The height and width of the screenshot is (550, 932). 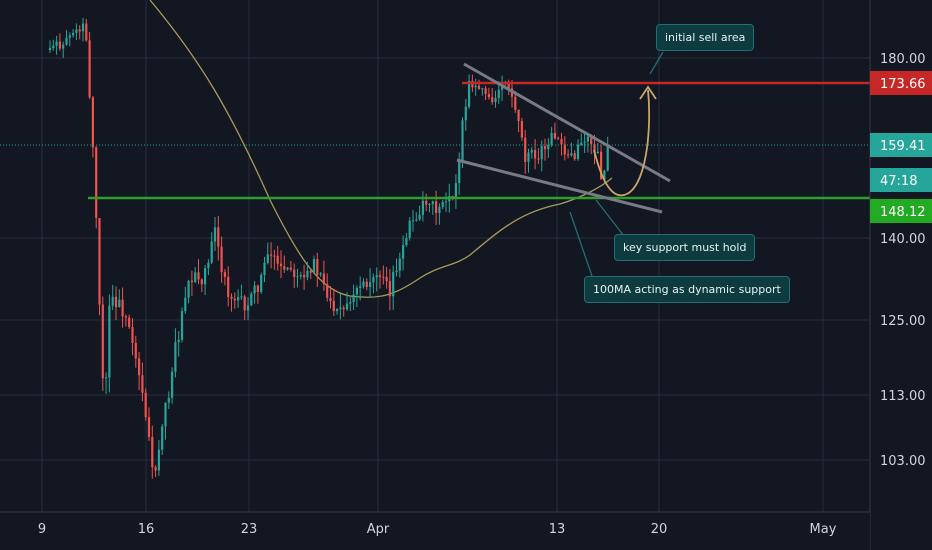 I want to click on x-tick-label: 16, so click(x=146, y=529).